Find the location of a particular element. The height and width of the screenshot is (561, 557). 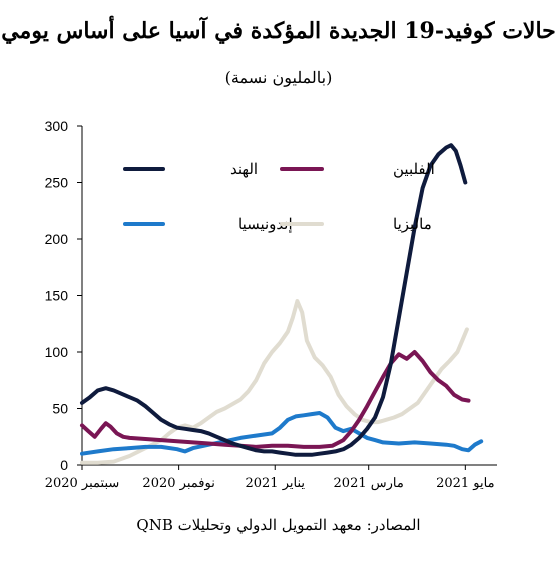

x-tick-label: نوفمبر 2020 is located at coordinates (178, 483).